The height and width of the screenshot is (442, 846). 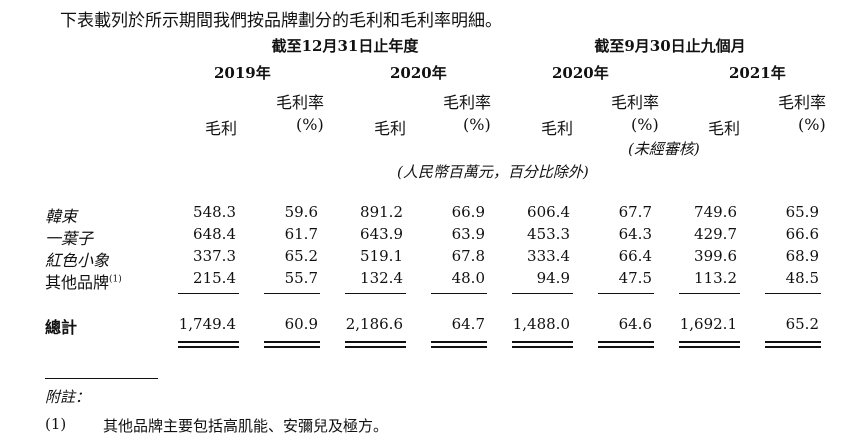 What do you see at coordinates (715, 234) in the screenshot?
I see `cell: 429.7` at bounding box center [715, 234].